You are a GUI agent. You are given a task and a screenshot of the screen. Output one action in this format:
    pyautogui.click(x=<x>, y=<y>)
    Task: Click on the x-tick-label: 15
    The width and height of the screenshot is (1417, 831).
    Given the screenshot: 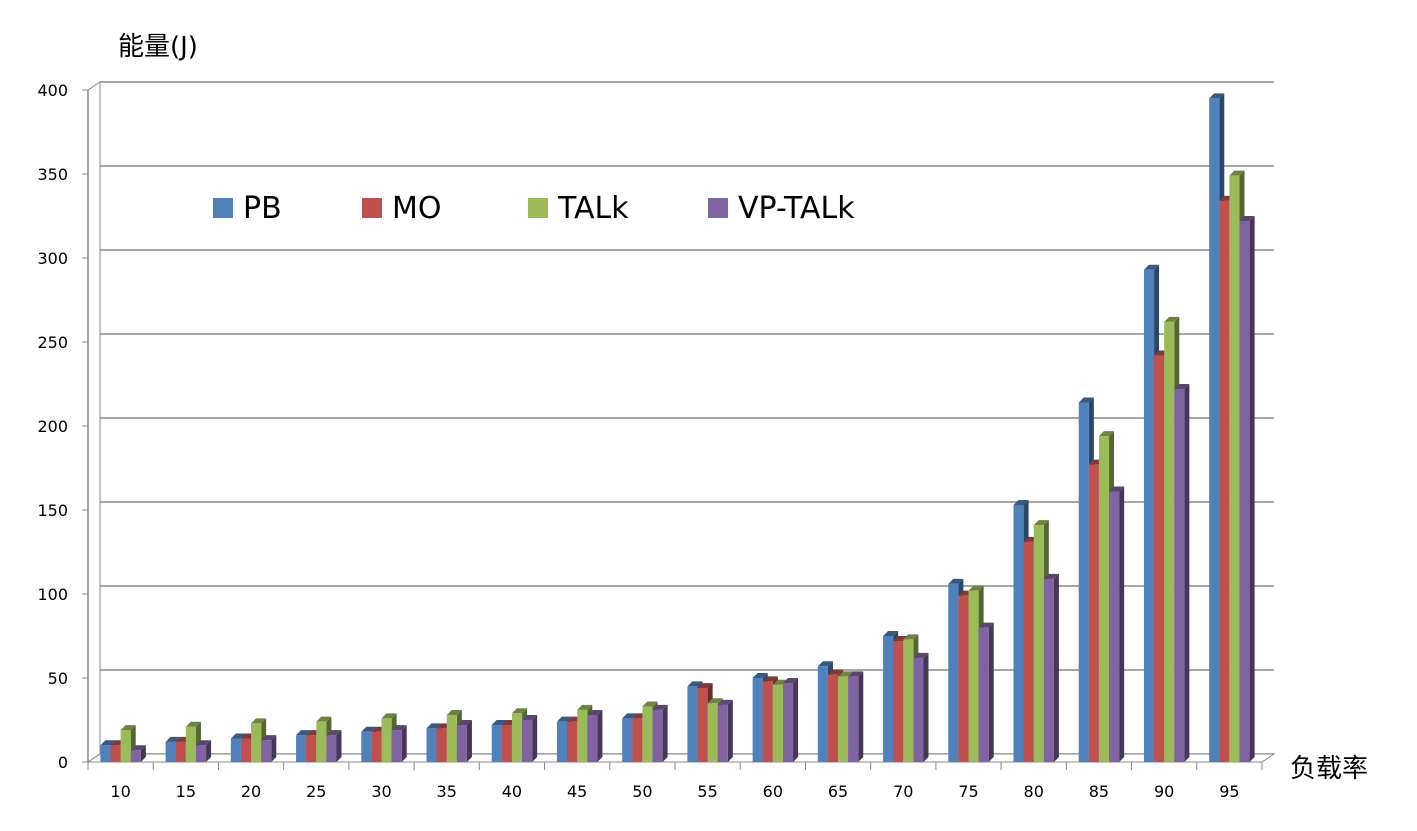 What is the action you would take?
    pyautogui.click(x=186, y=791)
    